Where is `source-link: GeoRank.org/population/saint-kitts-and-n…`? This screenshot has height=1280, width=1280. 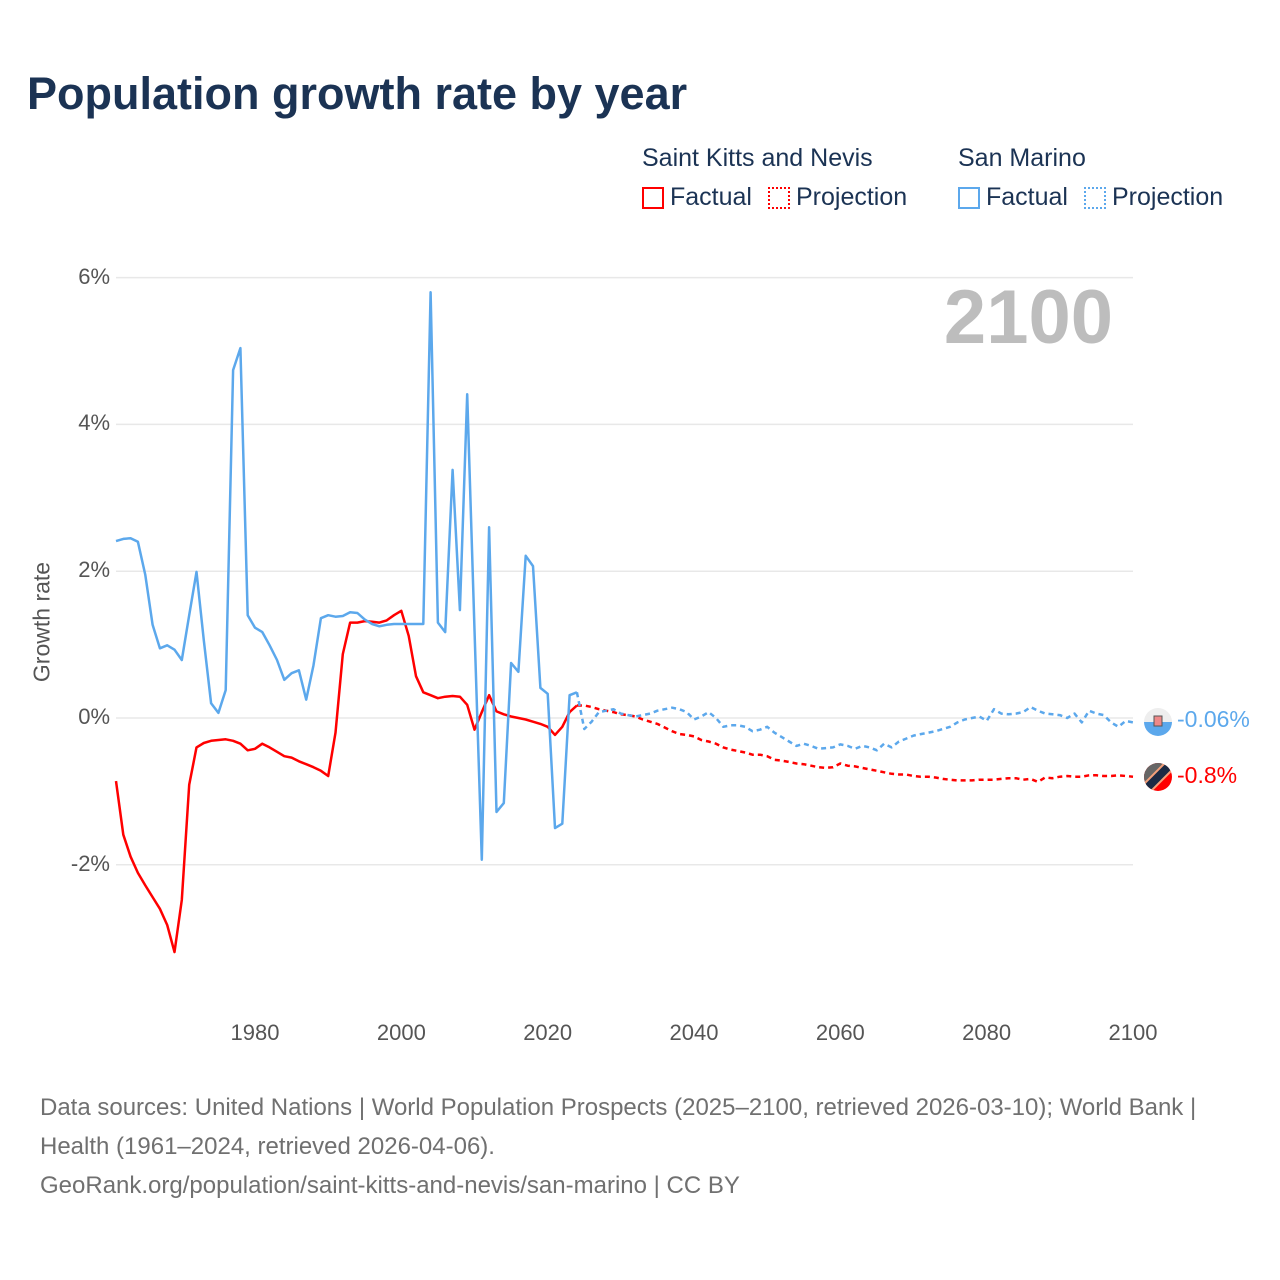 source-link: GeoRank.org/population/saint-kitts-and-n… is located at coordinates (390, 1185).